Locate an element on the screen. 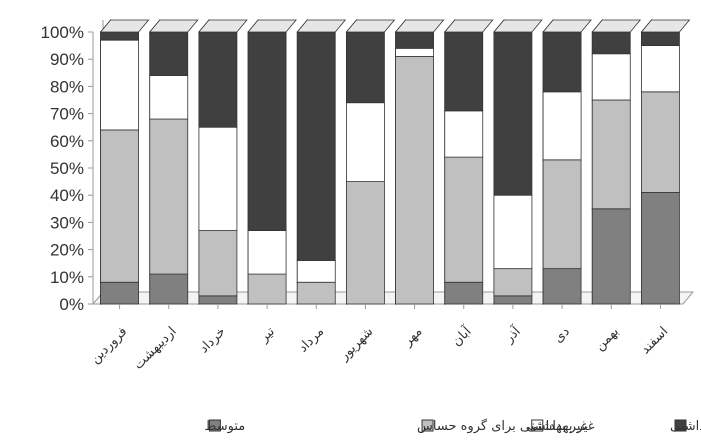  y-tick-label: 0% is located at coordinates (71, 304).